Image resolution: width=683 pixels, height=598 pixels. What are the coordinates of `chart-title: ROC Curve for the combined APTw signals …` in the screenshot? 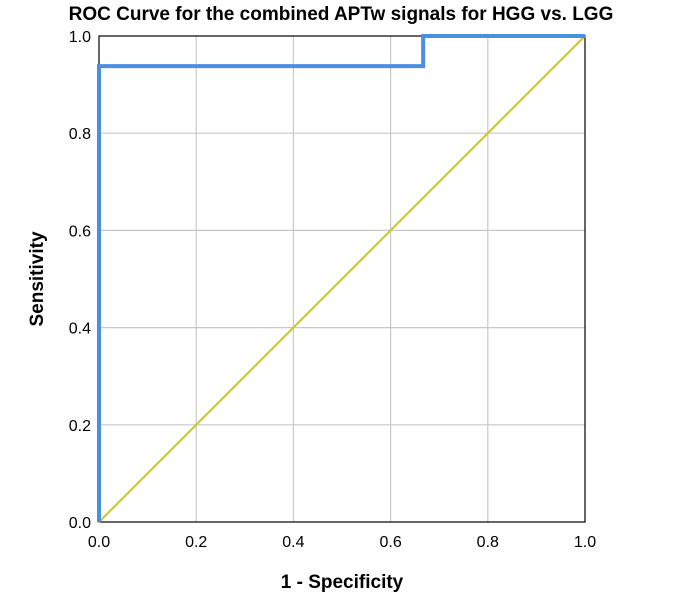 It's located at (341, 14).